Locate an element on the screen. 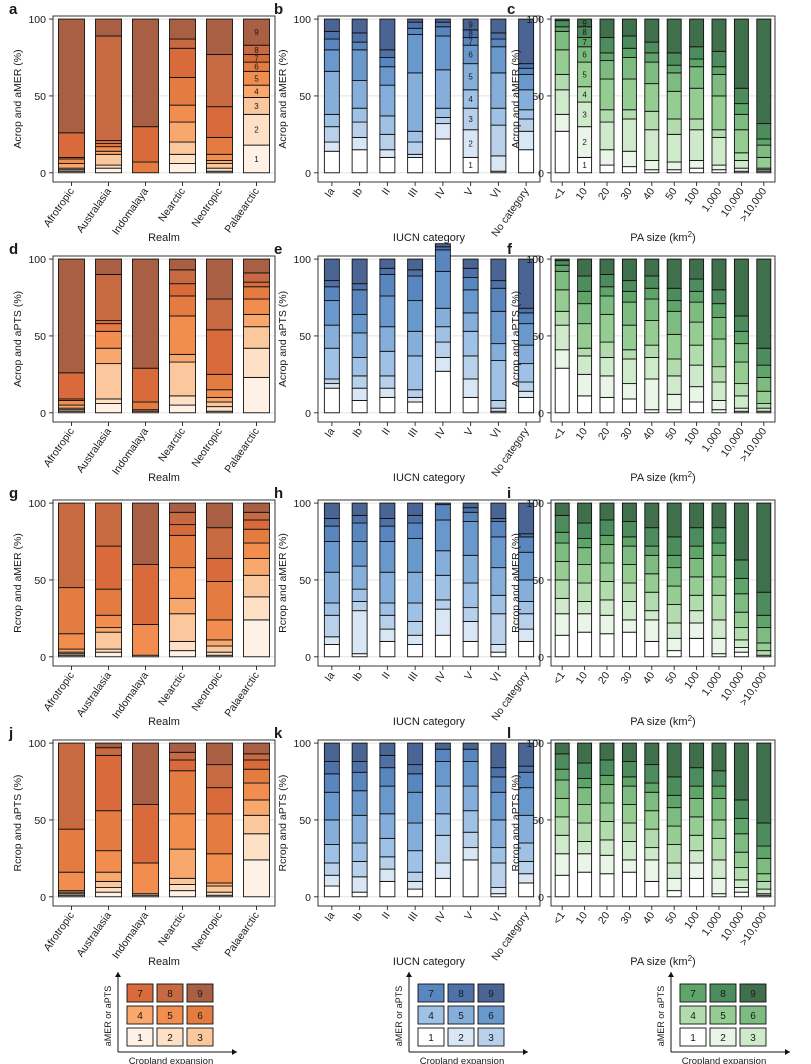  panel-letter: a is located at coordinates (13, 9).